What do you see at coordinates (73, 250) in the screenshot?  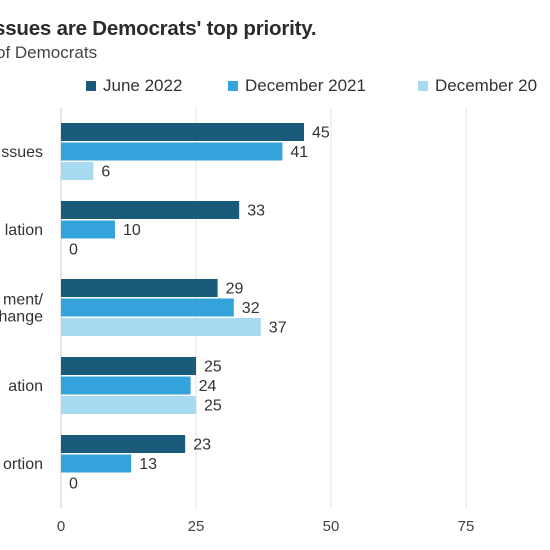 I see `value-label-december-20-1: 0` at bounding box center [73, 250].